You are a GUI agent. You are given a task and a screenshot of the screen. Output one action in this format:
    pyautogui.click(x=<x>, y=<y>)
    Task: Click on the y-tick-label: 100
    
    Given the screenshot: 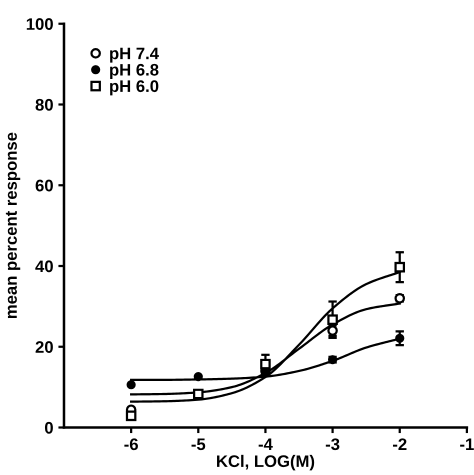 What is the action you would take?
    pyautogui.click(x=39, y=24)
    